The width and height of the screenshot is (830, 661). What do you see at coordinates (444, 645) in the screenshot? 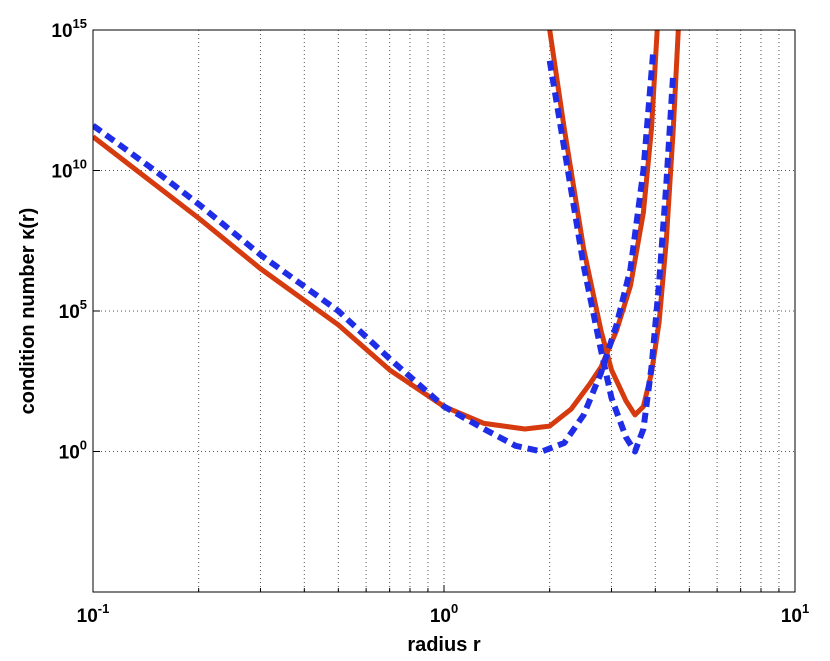
I see `x-axis-label: radius r` at bounding box center [444, 645].